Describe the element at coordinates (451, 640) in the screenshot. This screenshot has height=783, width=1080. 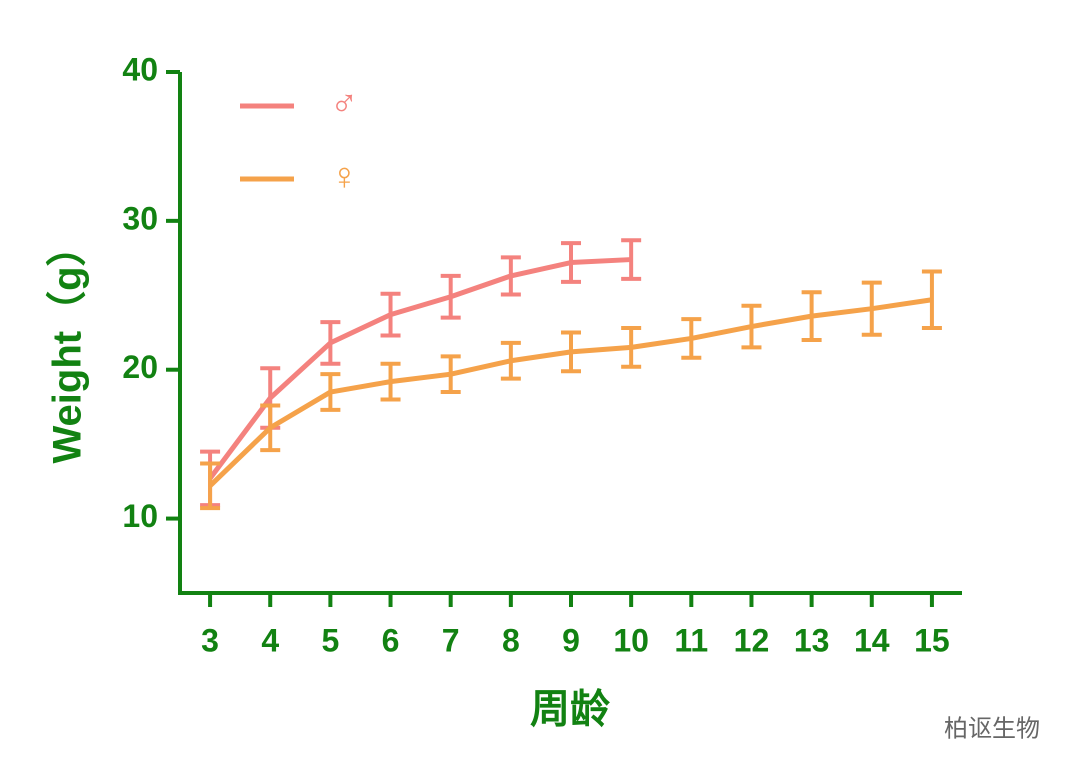
I see `x-tick-label: 7` at that location.